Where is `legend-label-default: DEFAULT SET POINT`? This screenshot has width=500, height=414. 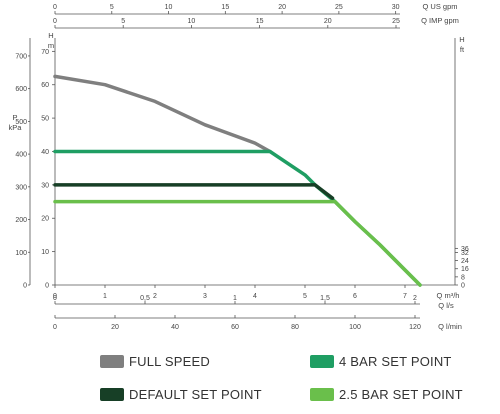
legend-label-default: DEFAULT SET POINT is located at coordinates (195, 394).